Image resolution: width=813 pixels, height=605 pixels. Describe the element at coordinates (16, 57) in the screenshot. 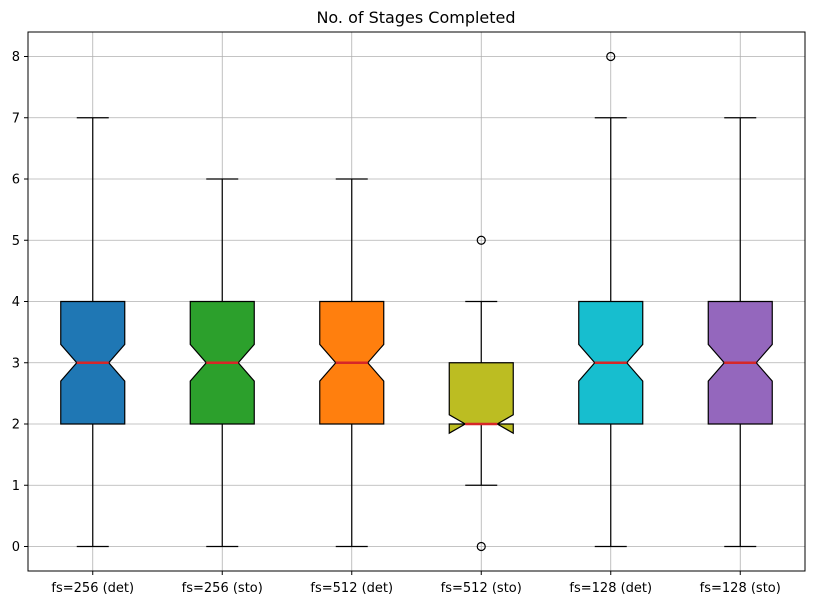

I see `y-tick-label: 8` at that location.